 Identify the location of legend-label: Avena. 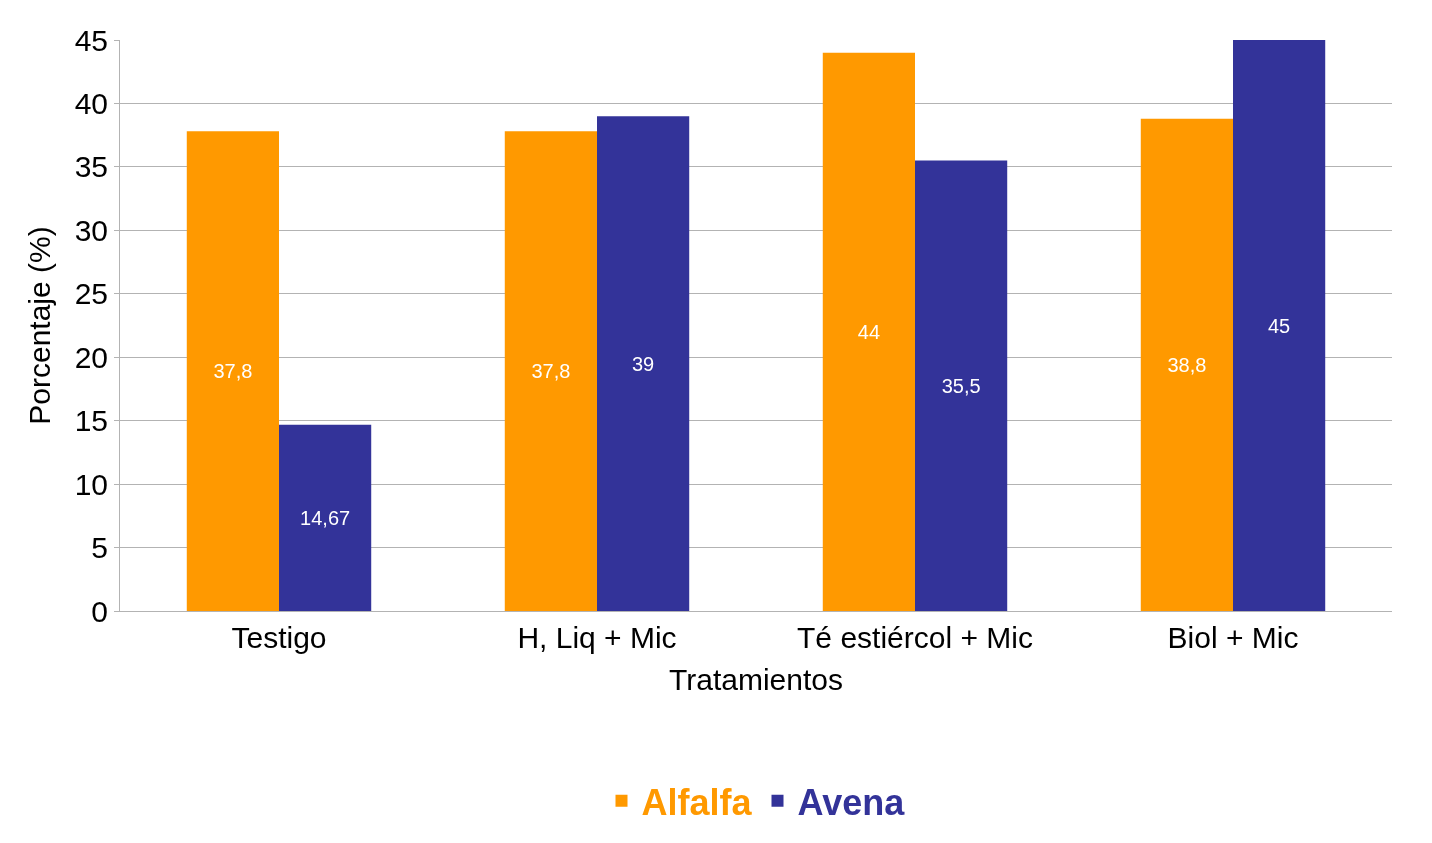
(851, 802).